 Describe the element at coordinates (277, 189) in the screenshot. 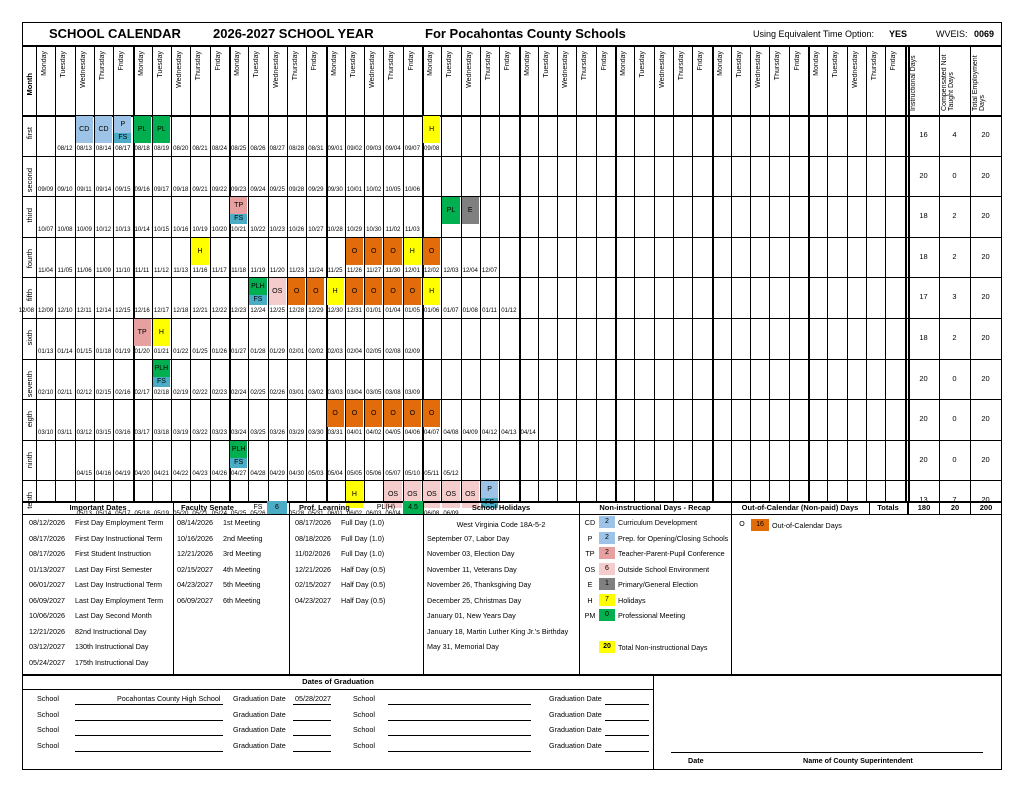

I see `date-cell: 09/25` at that location.